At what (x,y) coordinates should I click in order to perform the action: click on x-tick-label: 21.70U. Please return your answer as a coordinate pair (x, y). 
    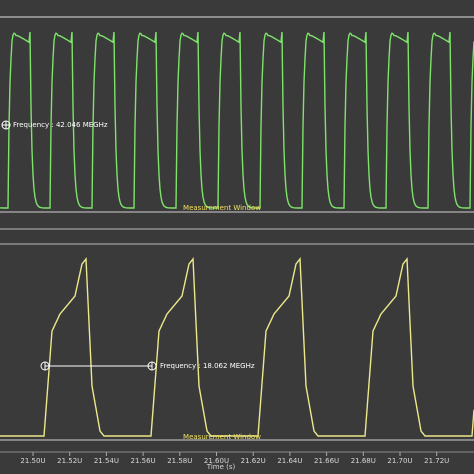
    Looking at the image, I should click on (399, 461).